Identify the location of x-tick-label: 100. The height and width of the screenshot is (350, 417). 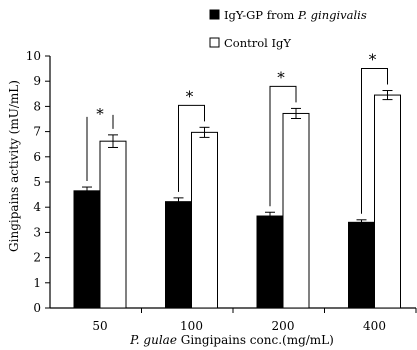
(191, 326).